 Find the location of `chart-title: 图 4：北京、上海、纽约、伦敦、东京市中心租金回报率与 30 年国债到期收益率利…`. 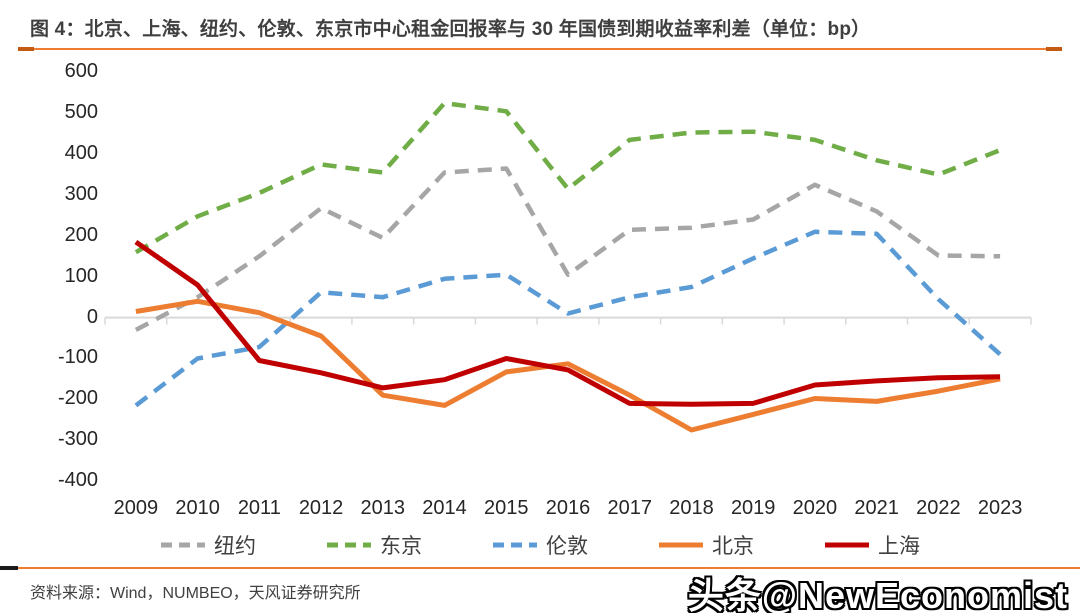

chart-title: 图 4：北京、上海、纽约、伦敦、东京市中心租金回报率与 30 年国债到期收益率利… is located at coordinates (450, 29).